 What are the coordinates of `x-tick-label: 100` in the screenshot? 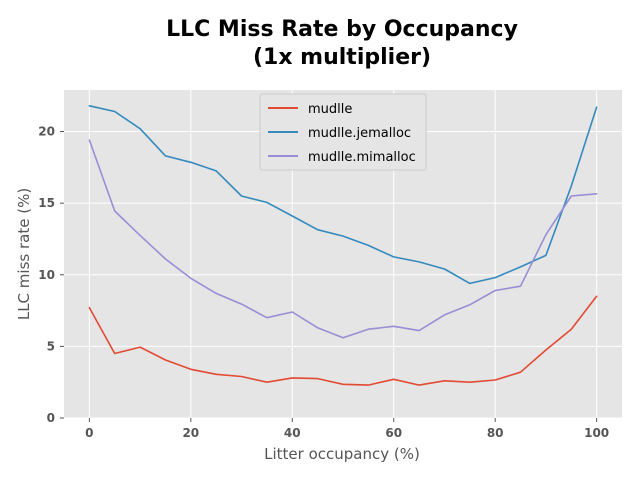 It's located at (596, 433).